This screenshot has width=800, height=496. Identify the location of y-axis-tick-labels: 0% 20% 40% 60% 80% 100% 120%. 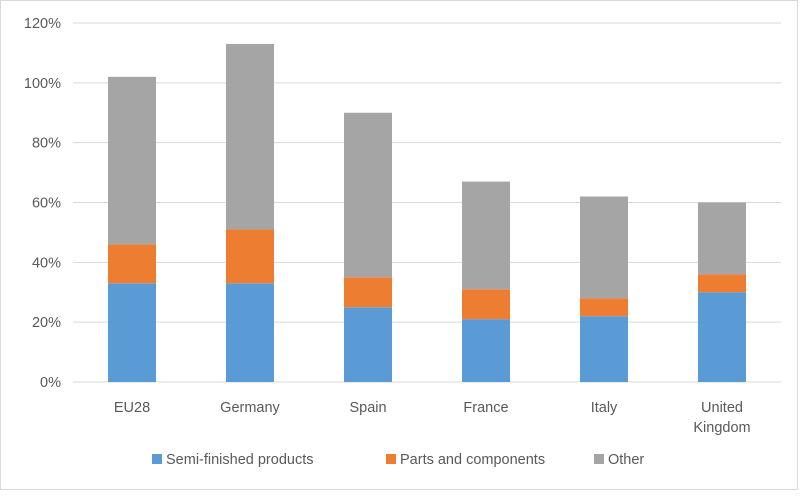
(42, 203).